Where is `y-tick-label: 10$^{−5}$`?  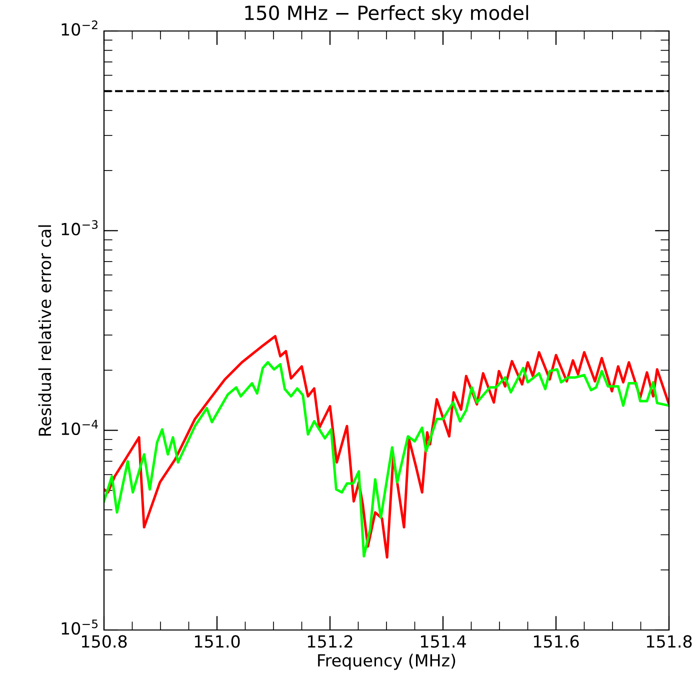
y-tick-label: 10$^{−5}$ is located at coordinates (80, 627).